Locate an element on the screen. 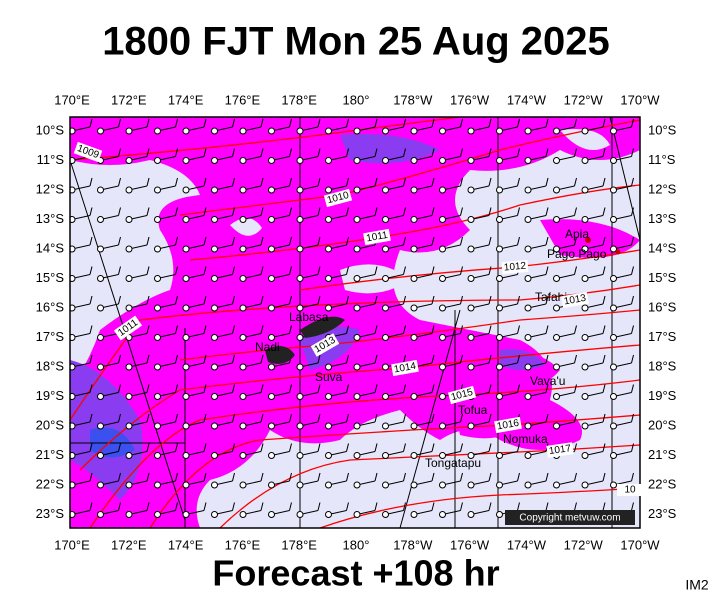 Image resolution: width=711 pixels, height=600 pixels. lat-label: 12°S is located at coordinates (50, 188).